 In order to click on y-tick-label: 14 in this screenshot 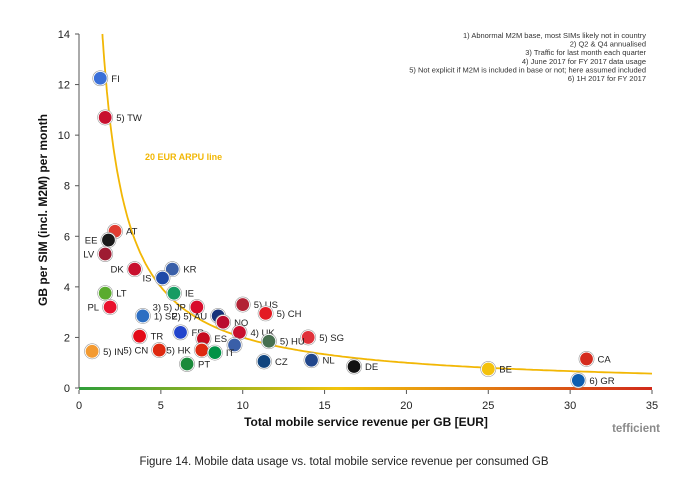, I will do `click(64, 35)`.